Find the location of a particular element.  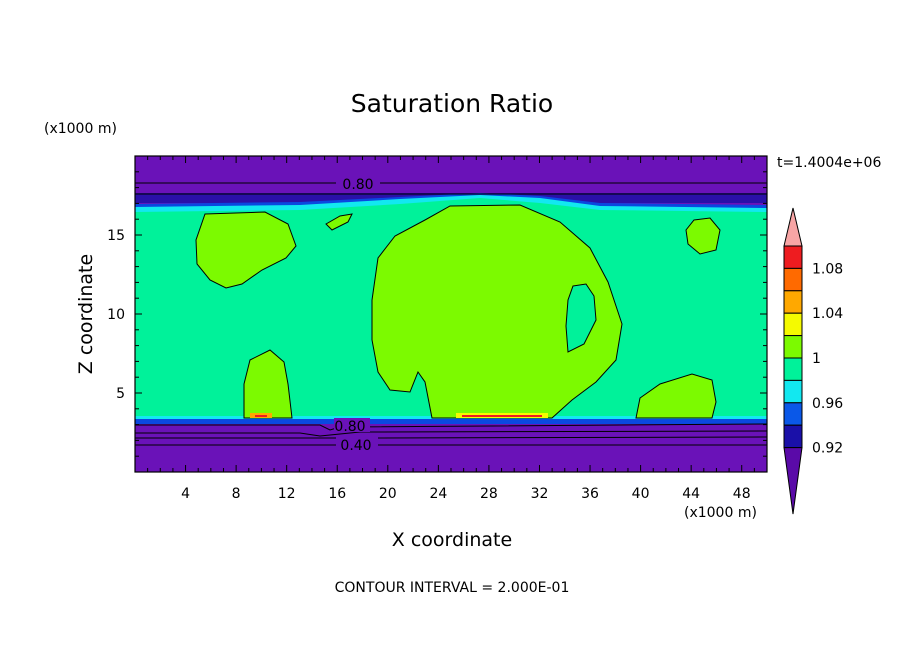

x-tick-label: 44 is located at coordinates (691, 494).